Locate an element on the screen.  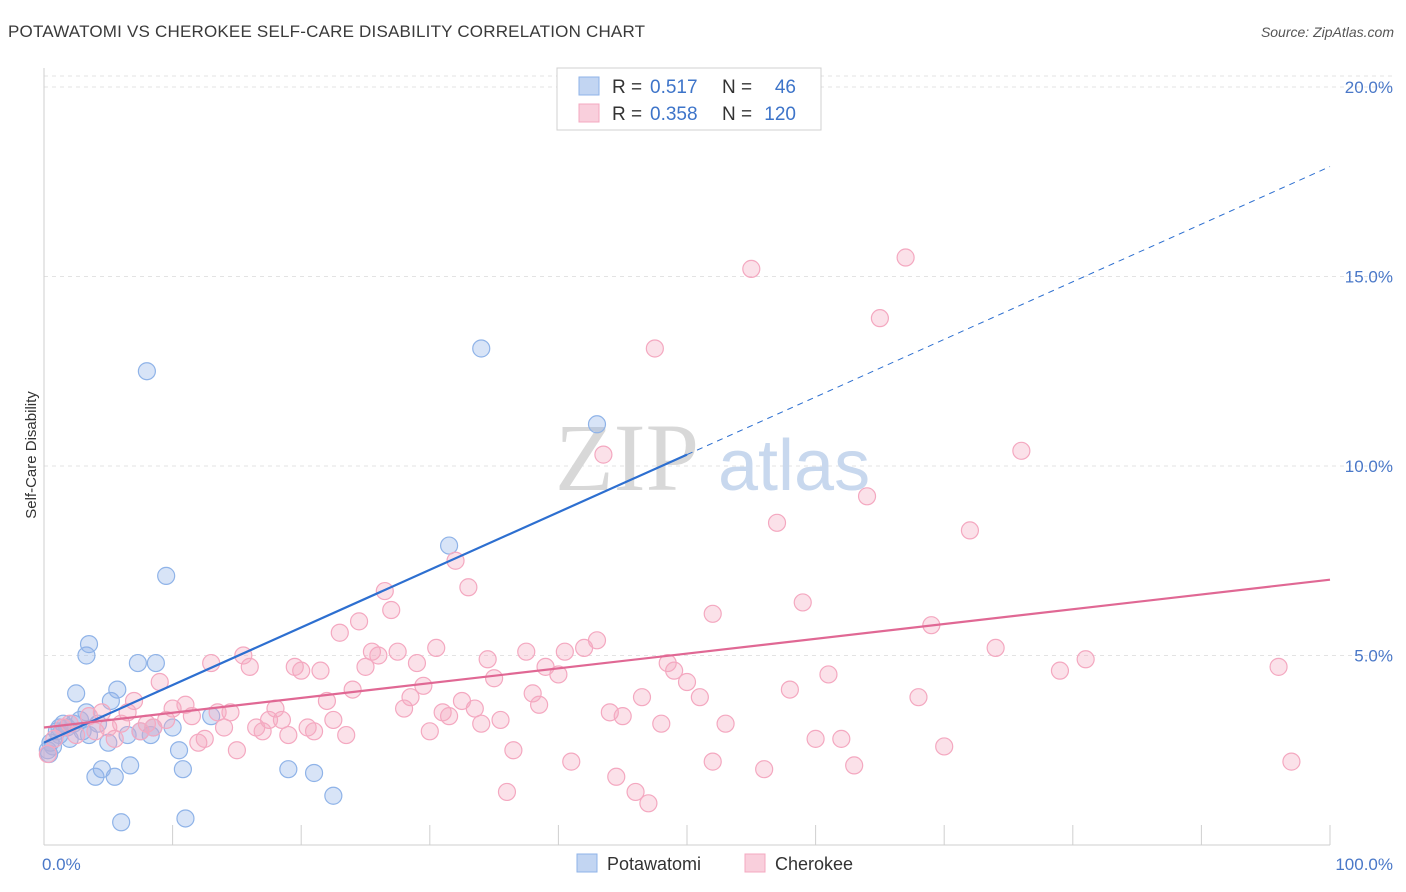
y-tick-label: 20.0% is located at coordinates (1369, 87).